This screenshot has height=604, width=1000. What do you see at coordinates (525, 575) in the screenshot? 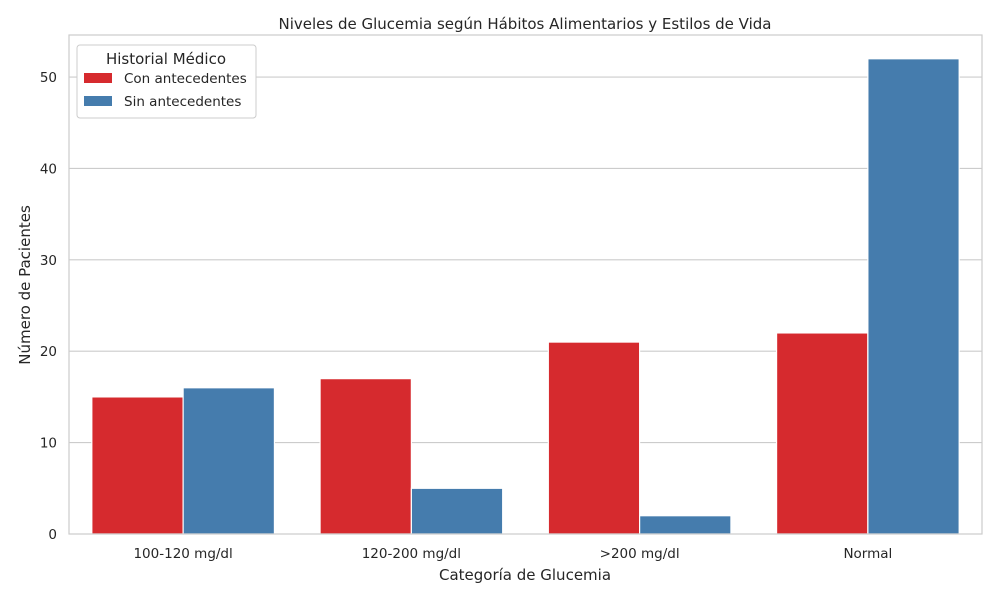
I see `x-axis-label: Categoría de Glucemia` at bounding box center [525, 575].